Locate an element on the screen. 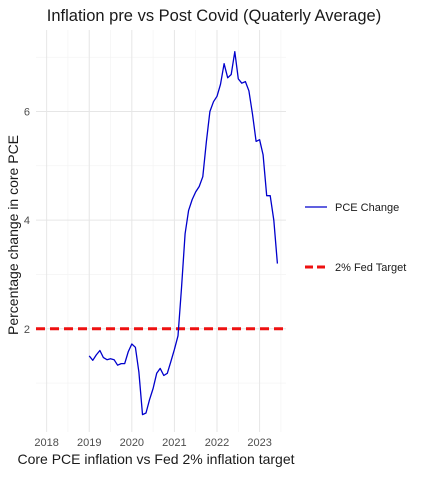 The image size is (428, 481). x-axis-ticks: 2018 2019 2020 2021 2022 2023 is located at coordinates (152, 443).